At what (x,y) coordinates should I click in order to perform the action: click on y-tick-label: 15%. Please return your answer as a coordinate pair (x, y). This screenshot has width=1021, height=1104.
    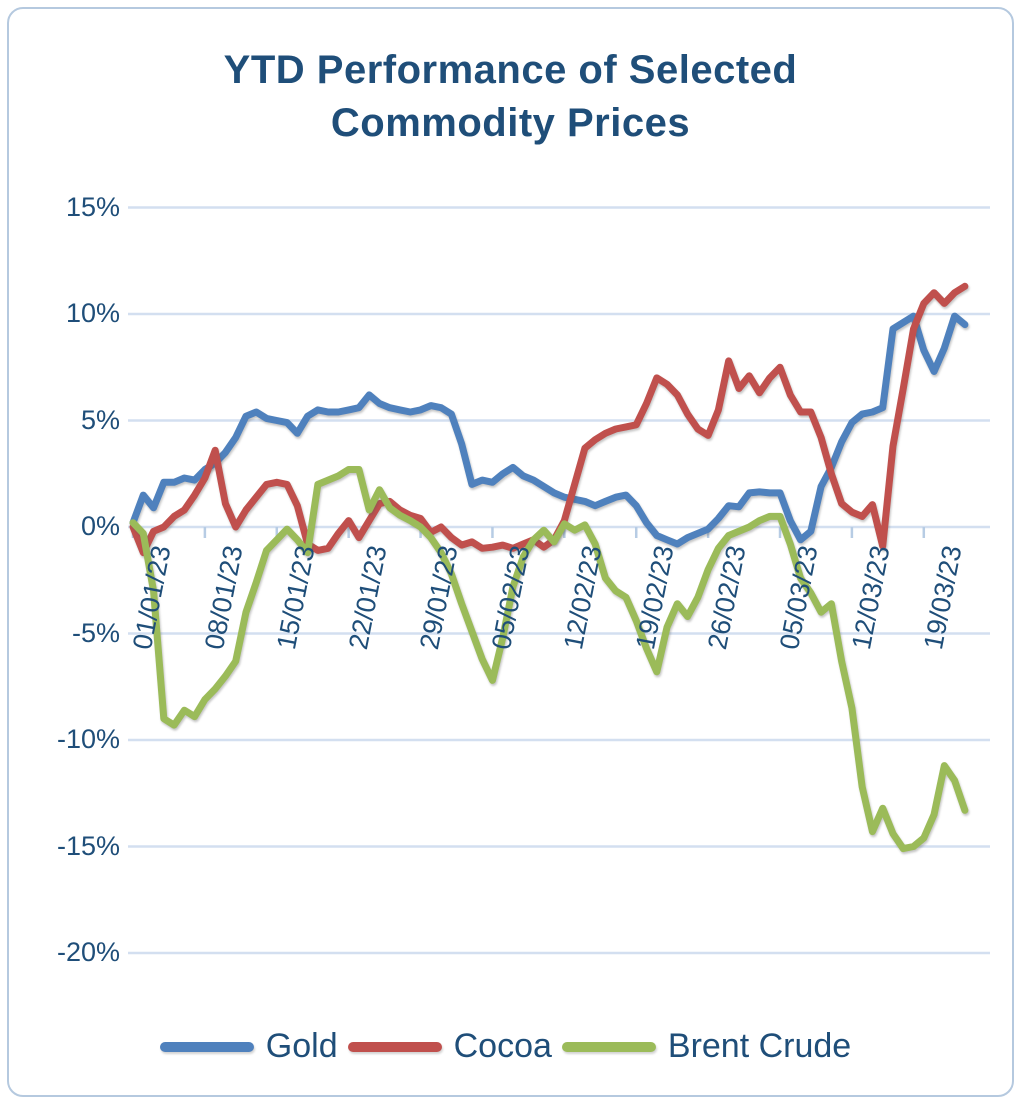
    Looking at the image, I should click on (92, 206).